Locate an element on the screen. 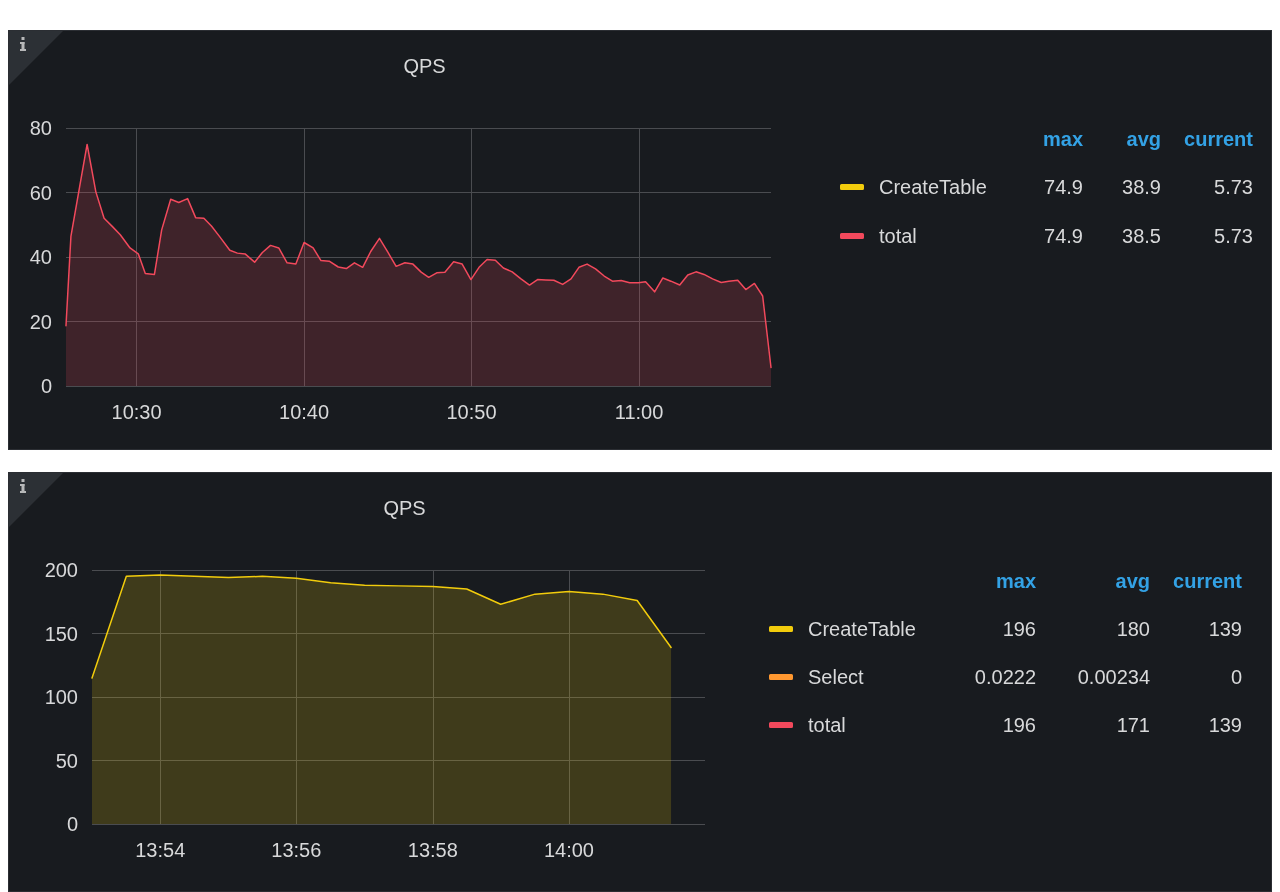 The height and width of the screenshot is (892, 1280). text: 0 is located at coordinates (1236, 677).